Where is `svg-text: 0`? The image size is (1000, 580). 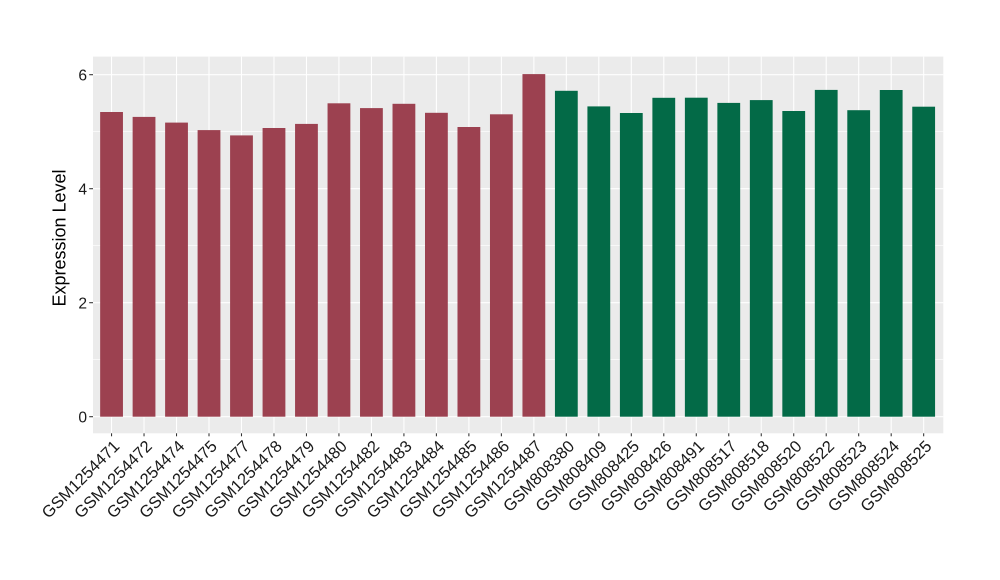
svg-text: 0 is located at coordinates (82, 417).